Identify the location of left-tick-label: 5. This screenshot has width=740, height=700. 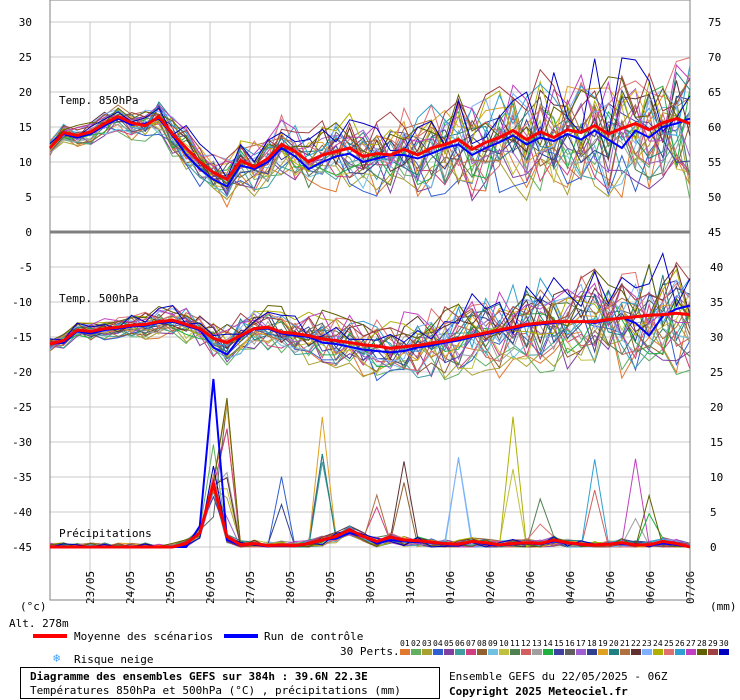
(28, 197).